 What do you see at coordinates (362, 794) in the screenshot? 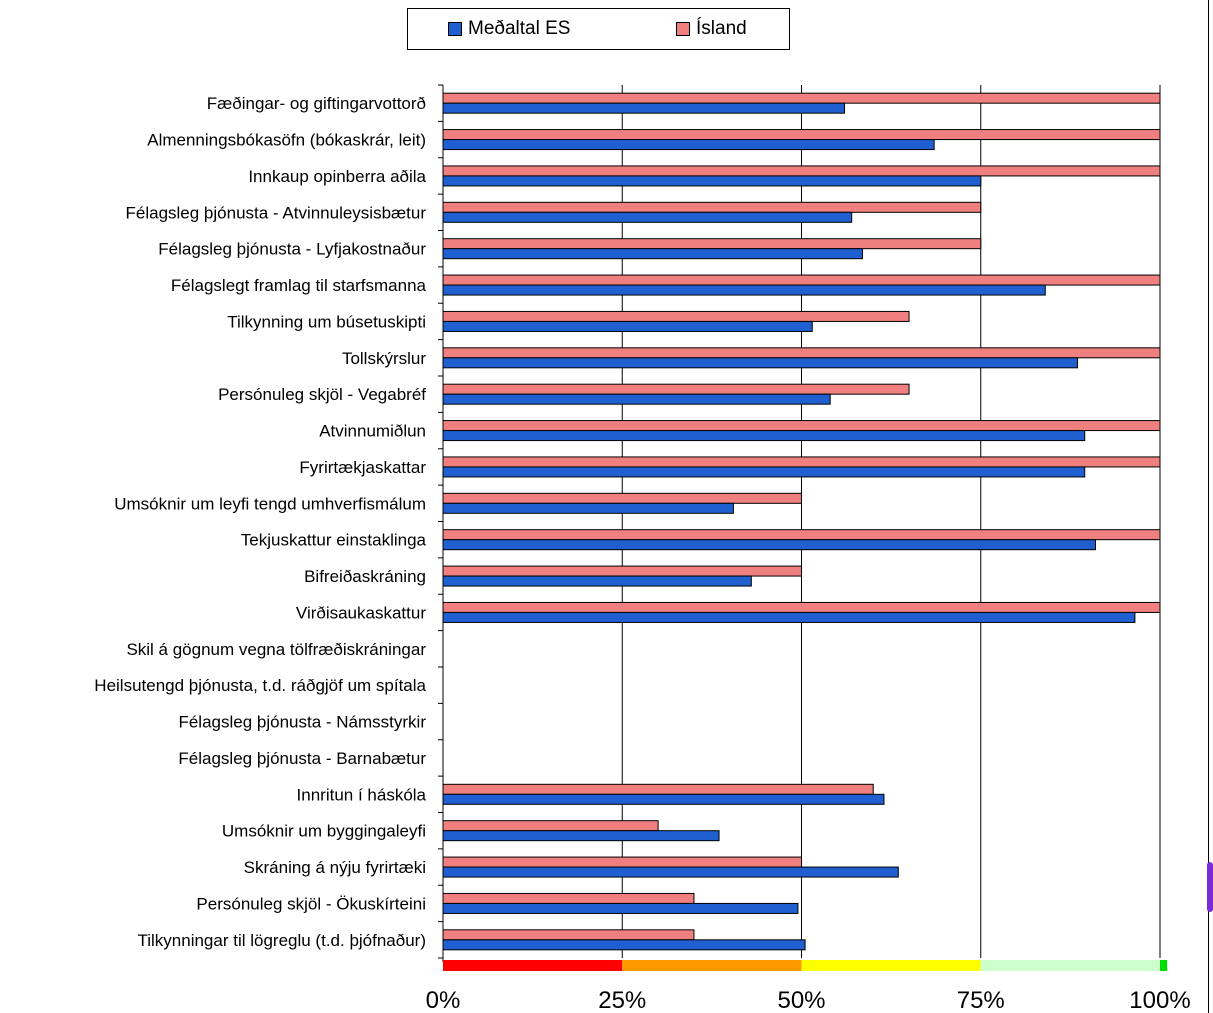
I see `category-label: Innritun í háskóla` at bounding box center [362, 794].